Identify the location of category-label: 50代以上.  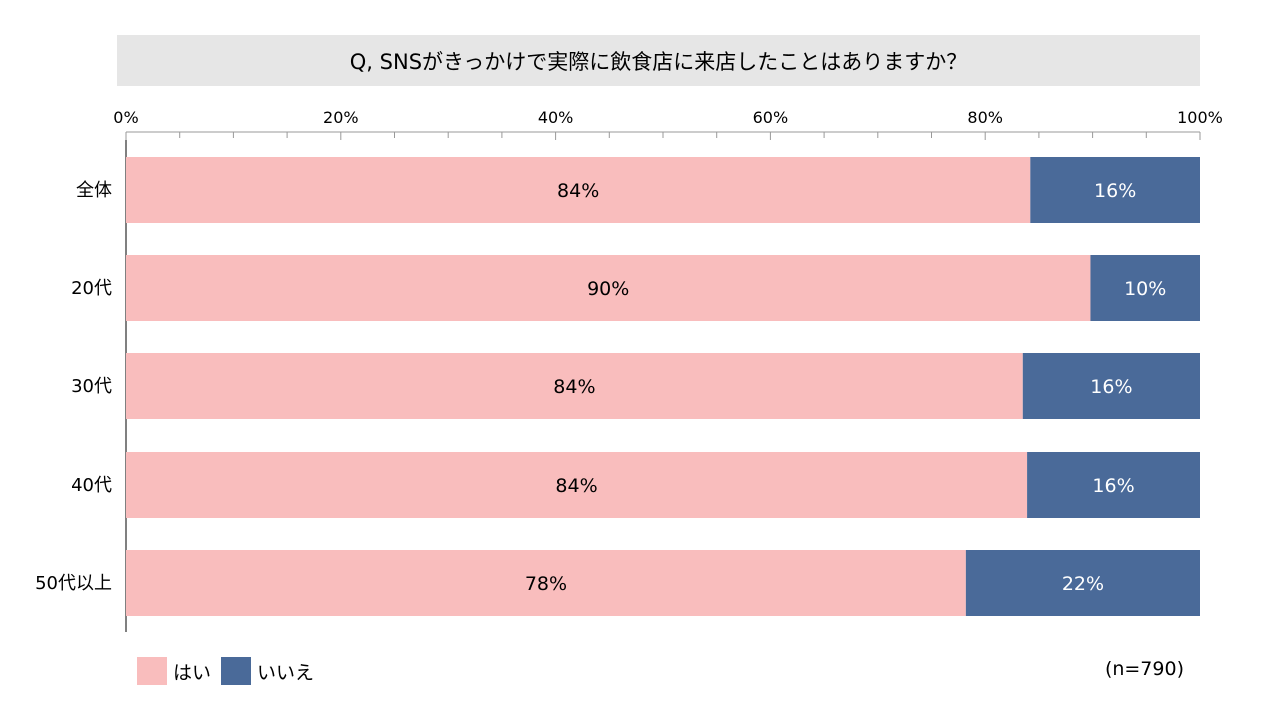
(73, 583).